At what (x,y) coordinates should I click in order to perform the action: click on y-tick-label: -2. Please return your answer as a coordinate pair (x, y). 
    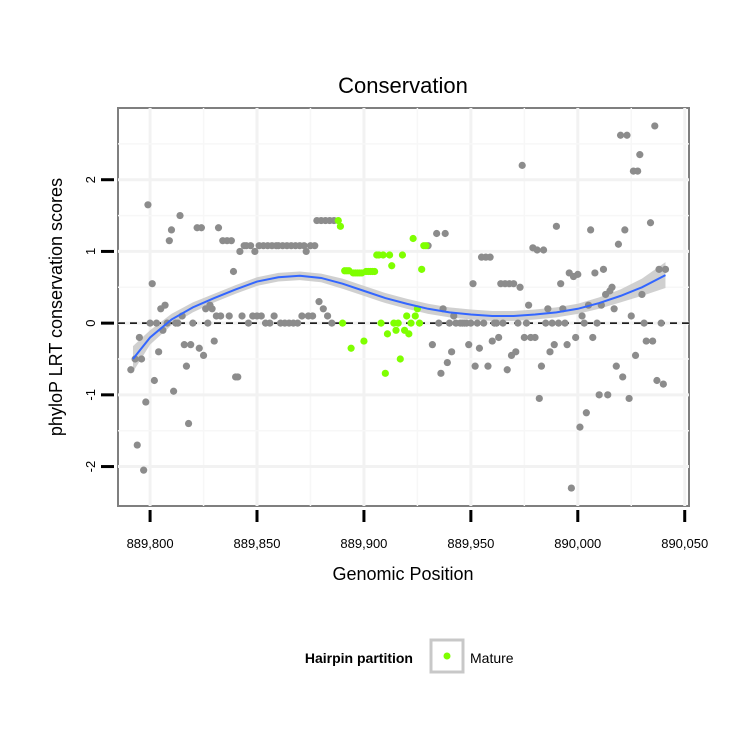
    Looking at the image, I should click on (90, 467).